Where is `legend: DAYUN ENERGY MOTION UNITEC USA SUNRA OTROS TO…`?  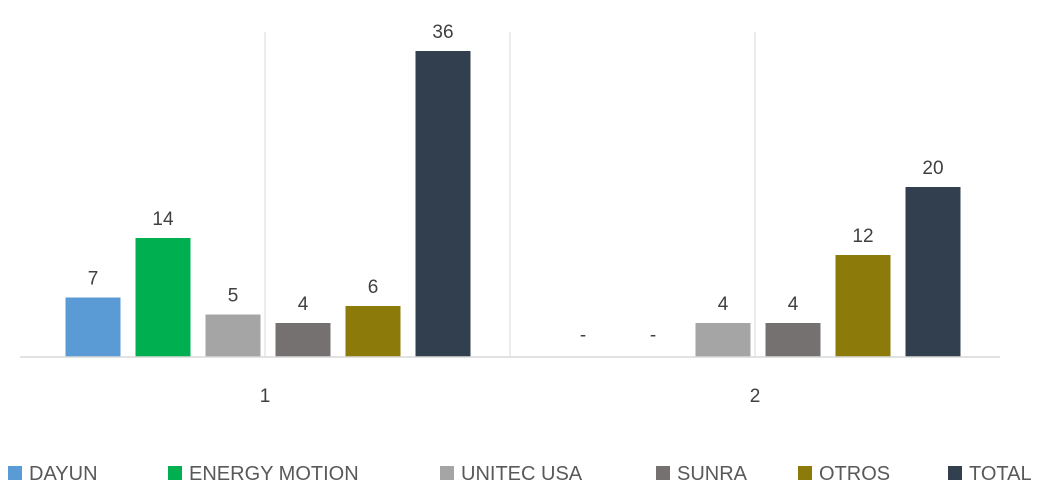
legend: DAYUN ENERGY MOTION UNITEC USA SUNRA OTROS TO… is located at coordinates (520, 474).